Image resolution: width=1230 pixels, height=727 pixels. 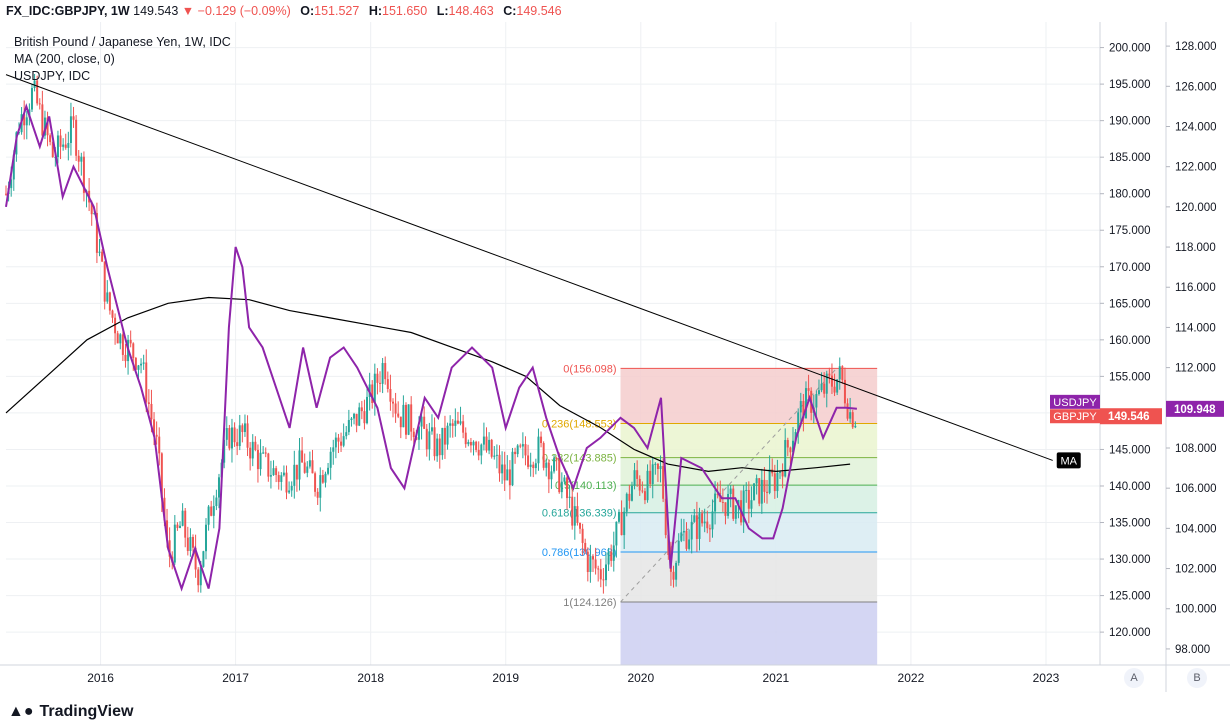 I want to click on legend-title: British Pound / Japanese Yen, 1W, IDC, so click(x=122, y=42).